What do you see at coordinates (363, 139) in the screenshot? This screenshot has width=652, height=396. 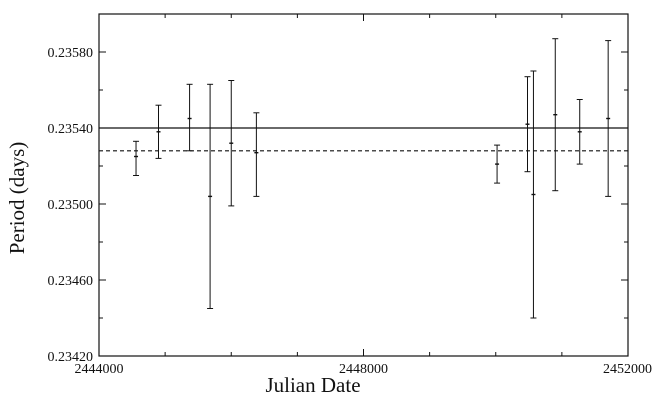 I see `reference-lines` at bounding box center [363, 139].